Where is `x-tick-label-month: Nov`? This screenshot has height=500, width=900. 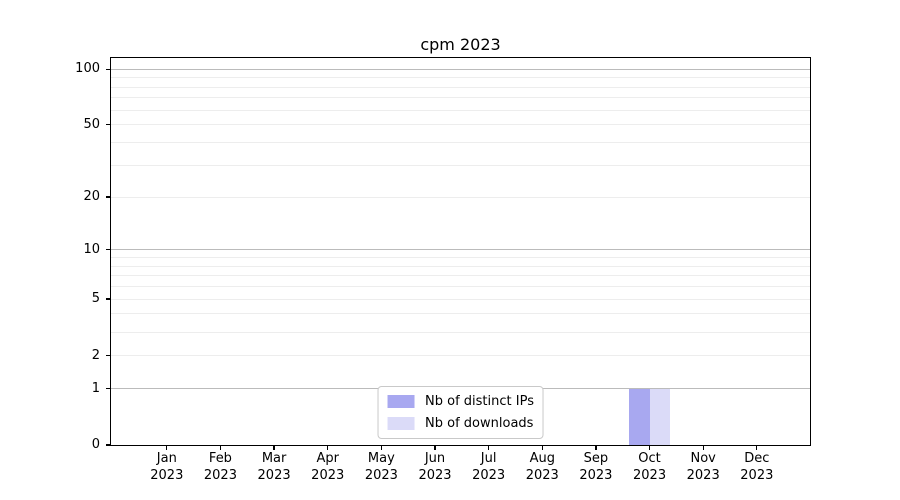
x-tick-label-month: Nov is located at coordinates (703, 458).